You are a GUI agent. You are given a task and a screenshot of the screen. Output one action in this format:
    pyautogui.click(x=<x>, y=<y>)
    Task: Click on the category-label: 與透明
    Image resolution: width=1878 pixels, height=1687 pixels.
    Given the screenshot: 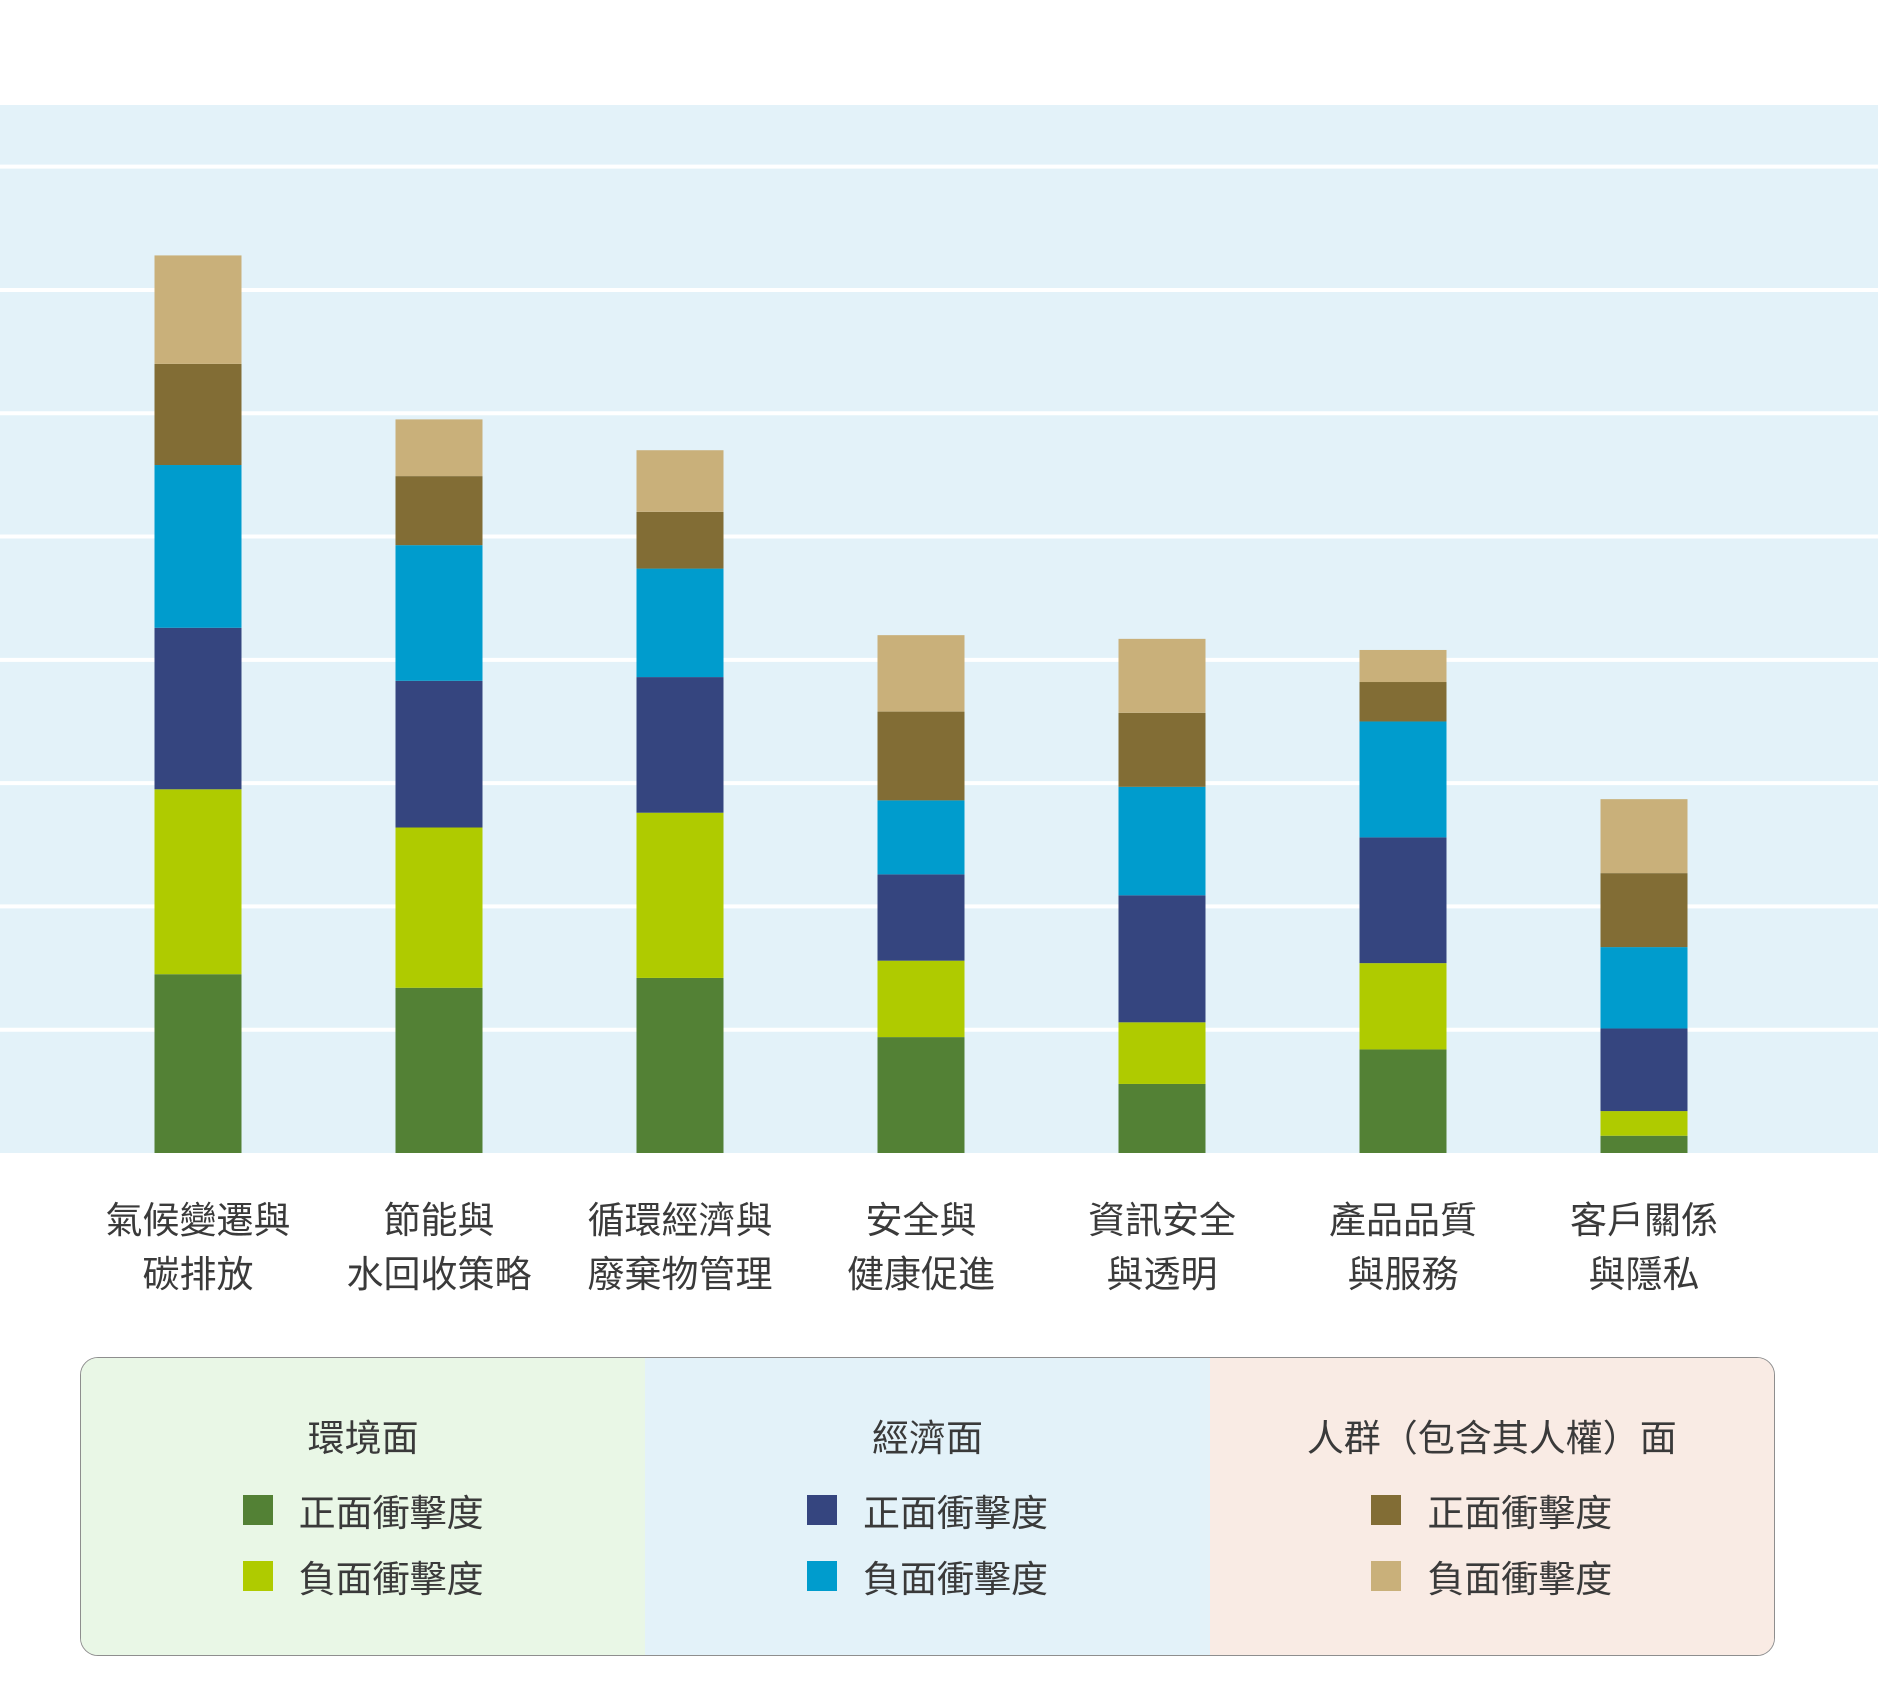 What is the action you would take?
    pyautogui.click(x=1162, y=1274)
    